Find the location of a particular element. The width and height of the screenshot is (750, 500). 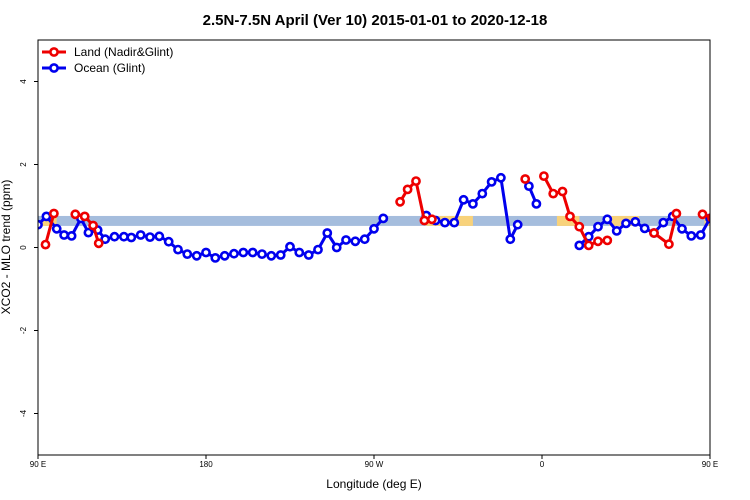

x-axis-label: Longitude (deg E) is located at coordinates (373, 484).